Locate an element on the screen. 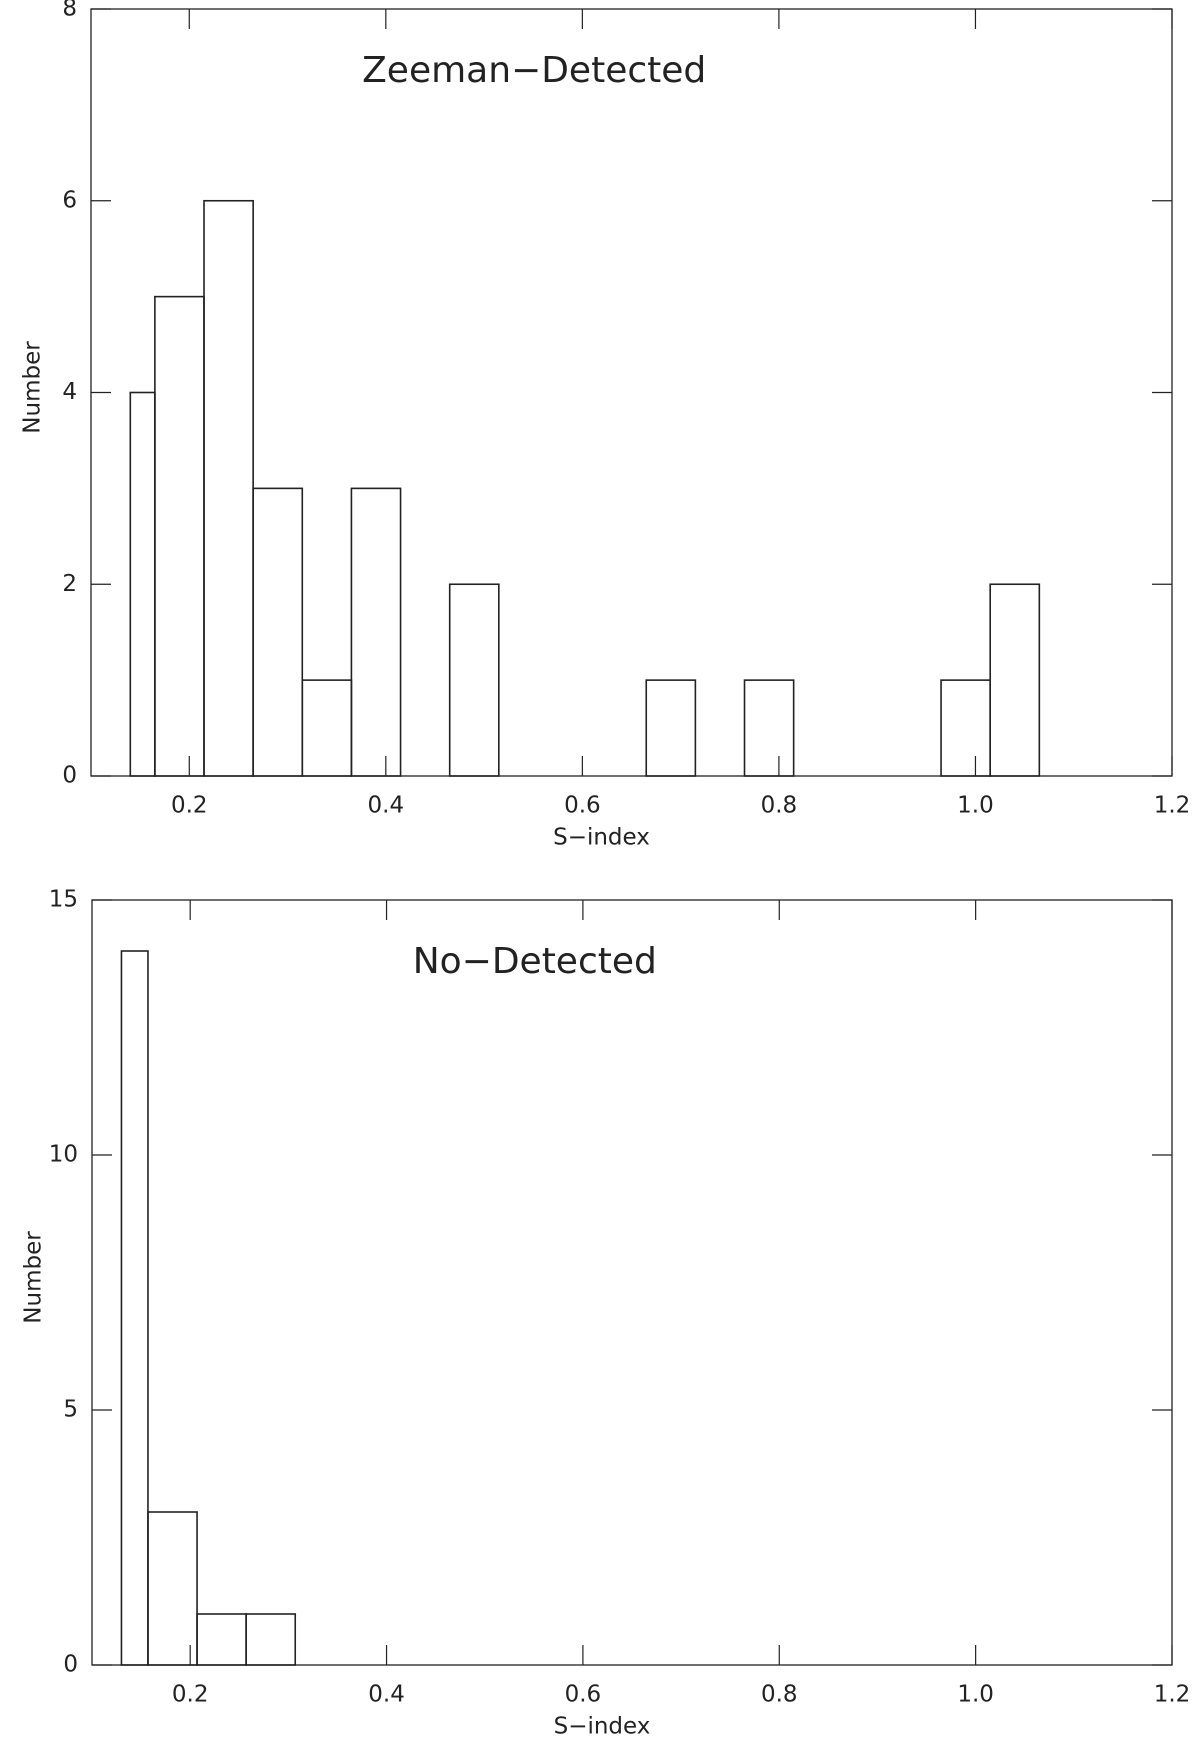  y-tick-label: 4 is located at coordinates (69, 392).